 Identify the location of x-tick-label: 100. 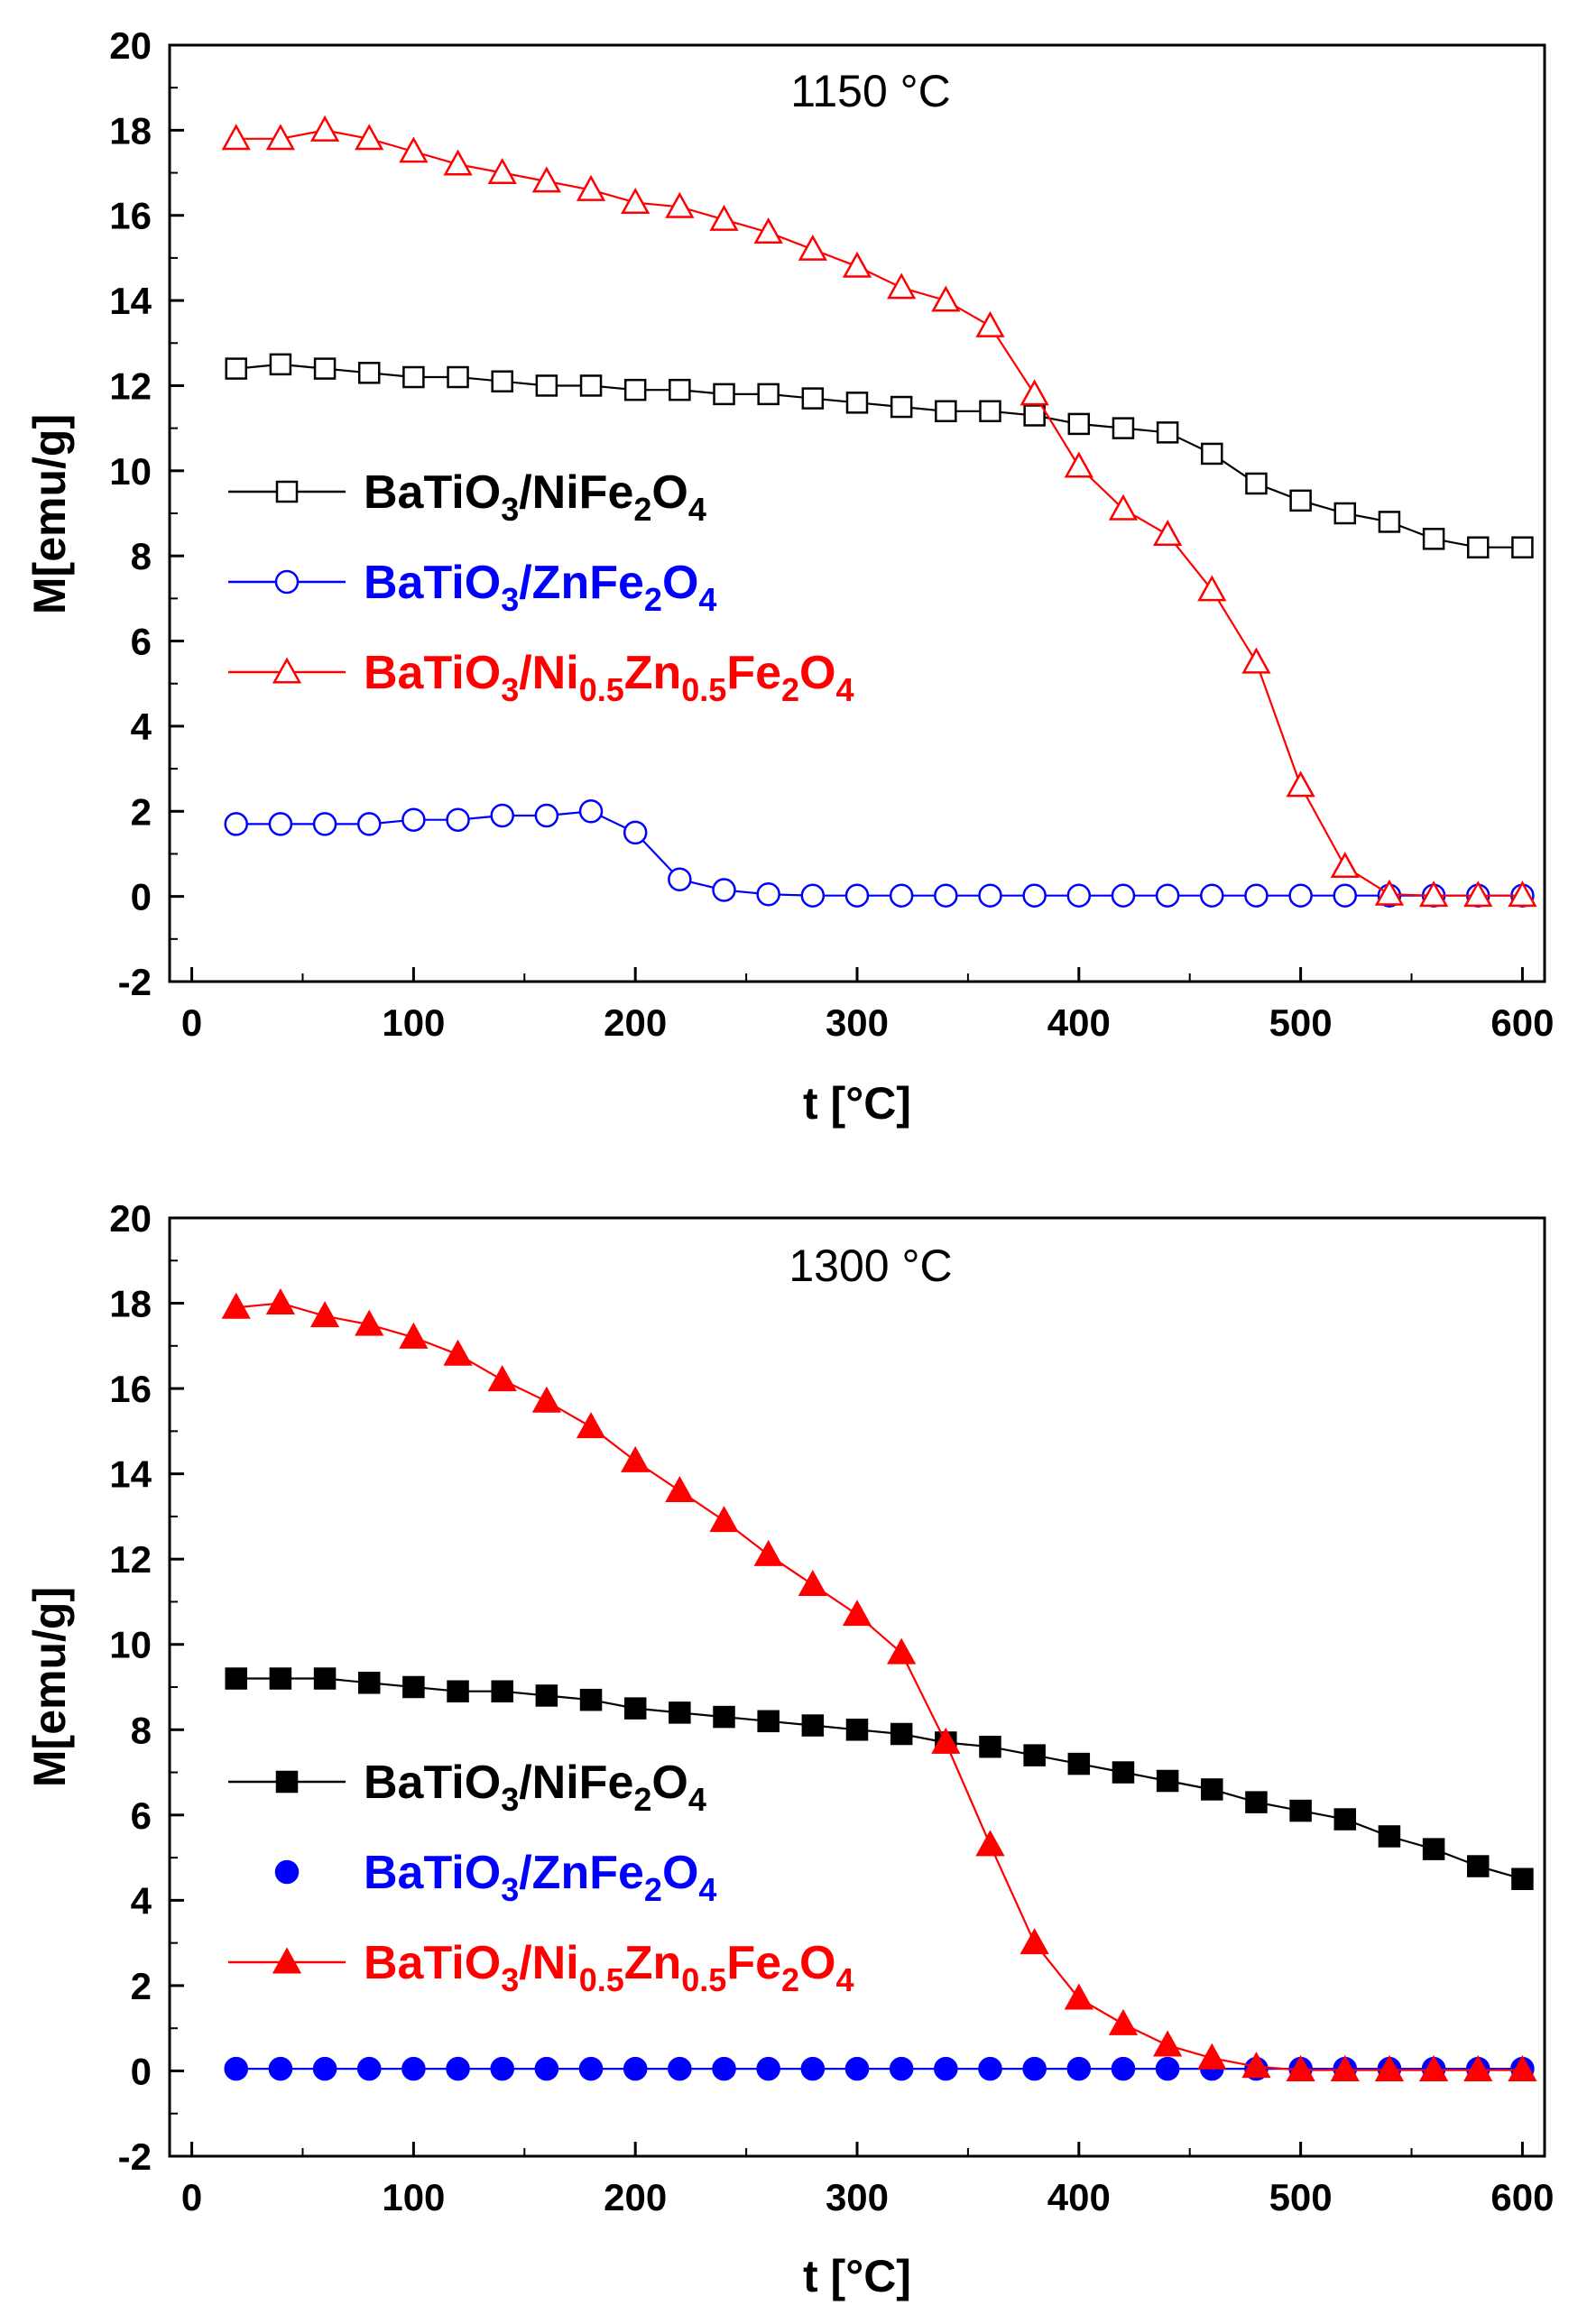
(413, 1022).